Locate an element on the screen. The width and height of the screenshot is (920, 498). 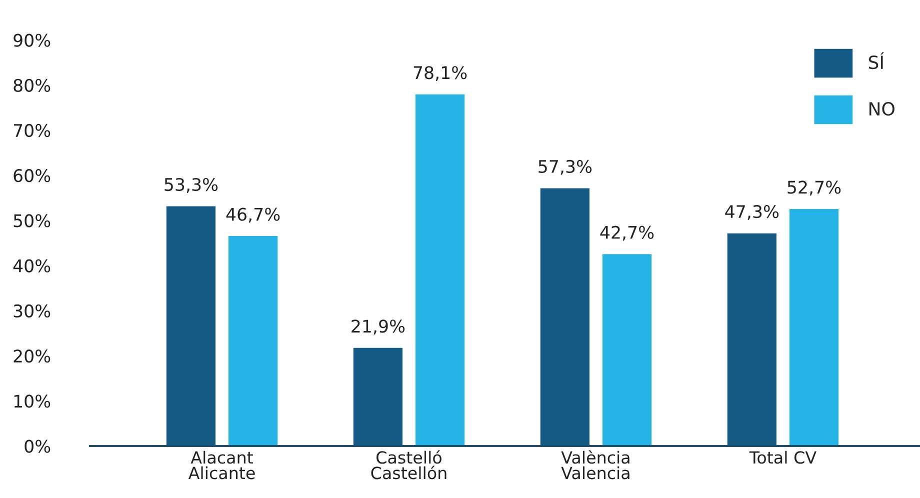
y-tick-label: 40% is located at coordinates (31, 265).